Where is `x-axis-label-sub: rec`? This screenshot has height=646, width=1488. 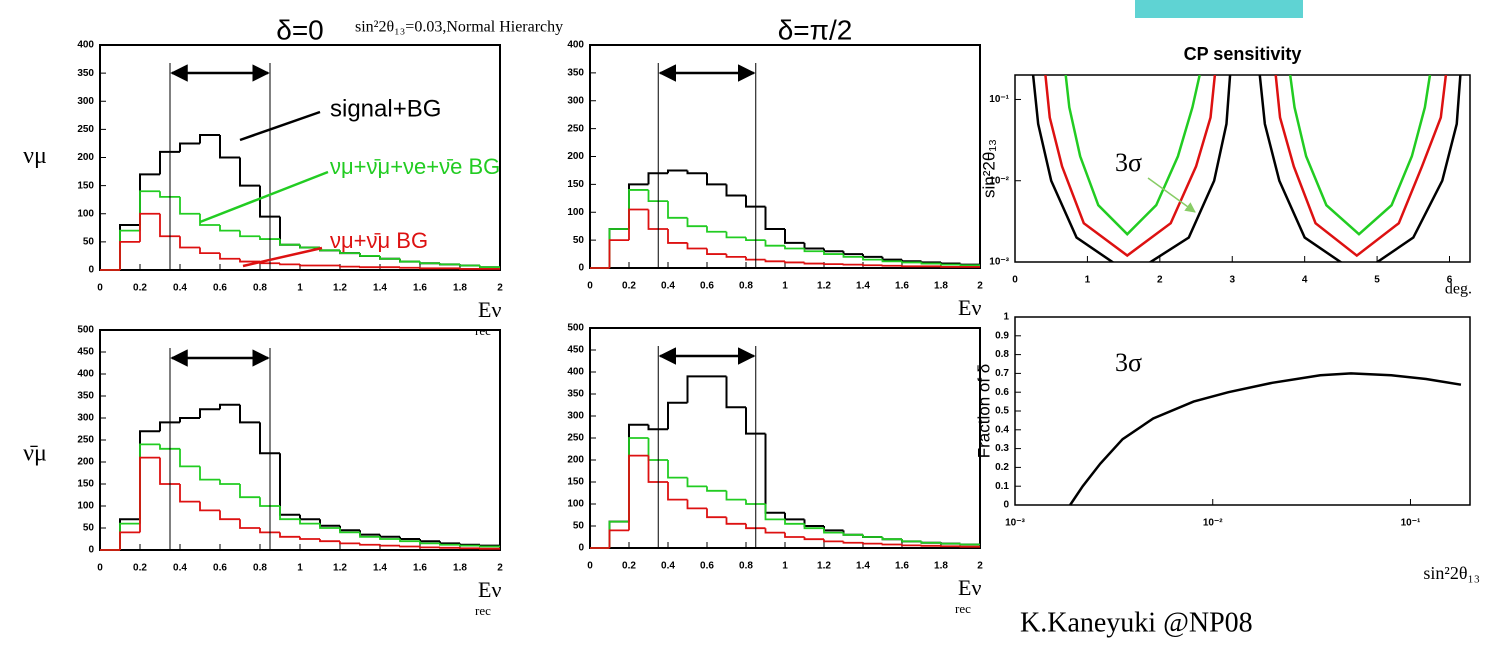
x-axis-label-sub: rec is located at coordinates (483, 610).